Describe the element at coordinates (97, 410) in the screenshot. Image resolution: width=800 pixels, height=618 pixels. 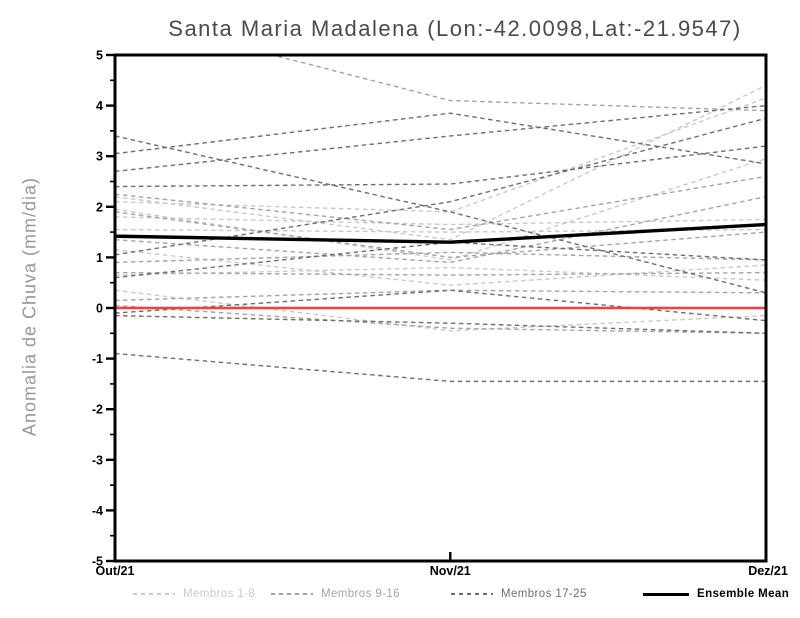
I see `y-tick-label: -2` at that location.